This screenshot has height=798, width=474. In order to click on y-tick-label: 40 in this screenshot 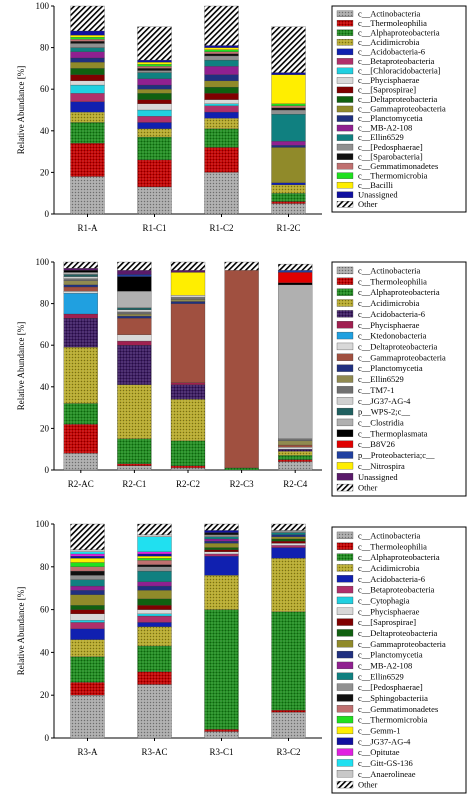, I will do `click(45, 652)`.